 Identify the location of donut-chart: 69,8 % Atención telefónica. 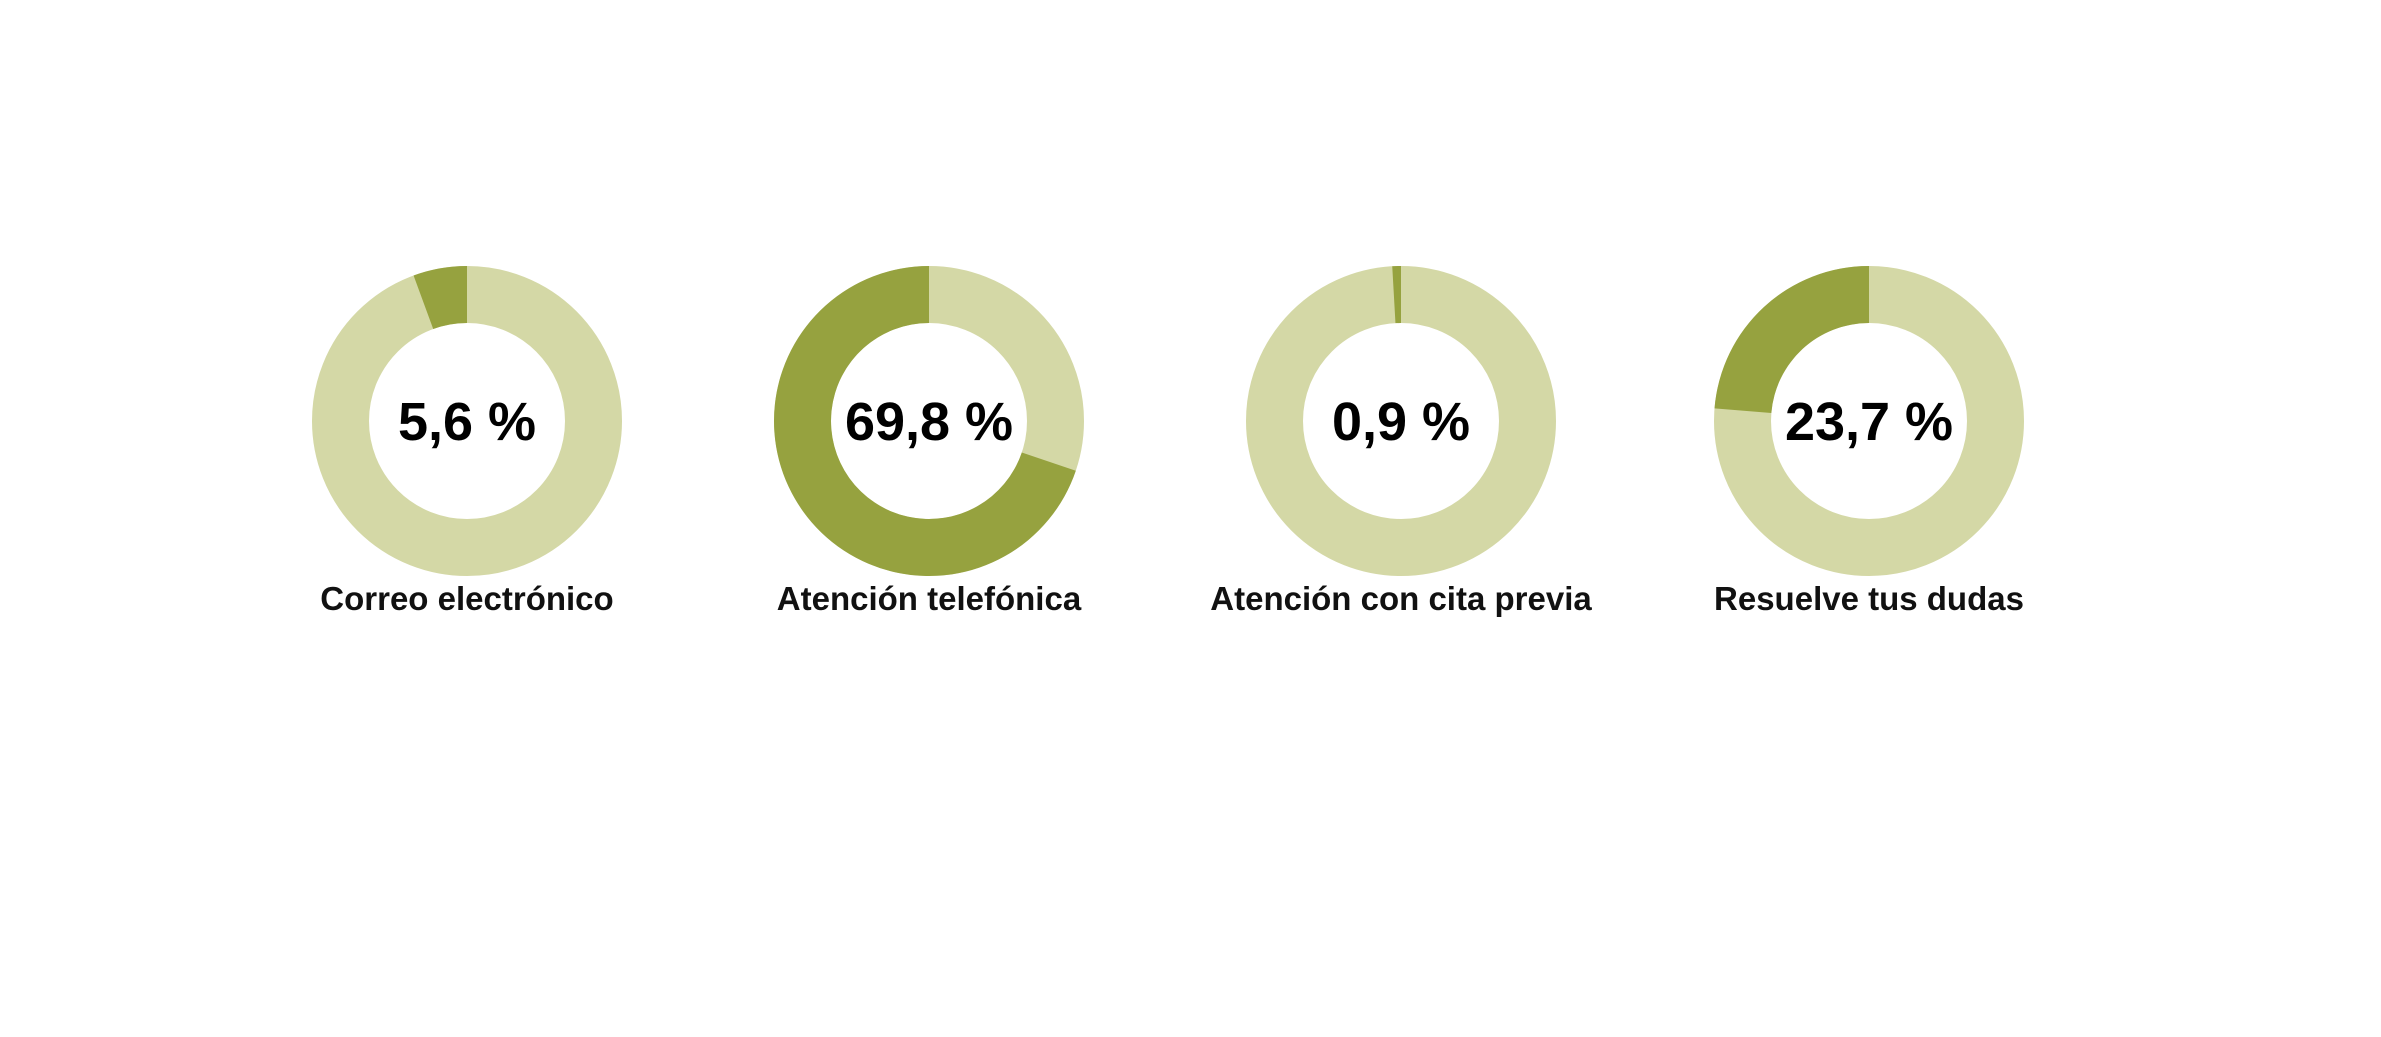
(929, 441).